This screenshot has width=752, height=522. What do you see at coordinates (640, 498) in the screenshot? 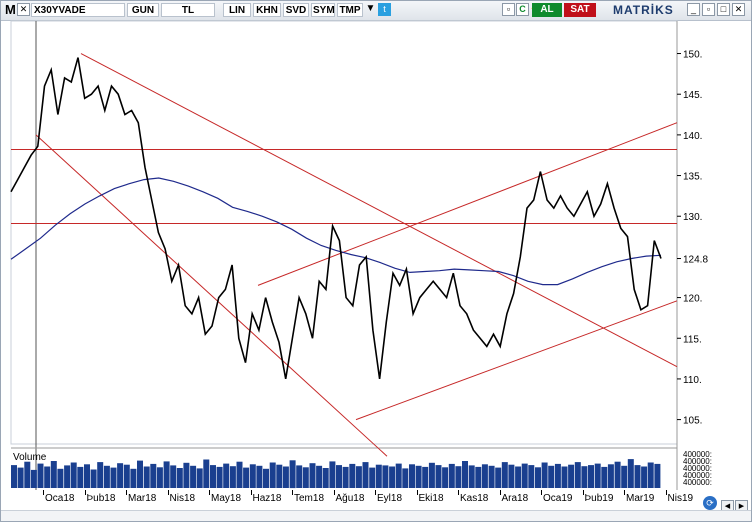
I see `x-tick-label: Mar19` at bounding box center [640, 498].